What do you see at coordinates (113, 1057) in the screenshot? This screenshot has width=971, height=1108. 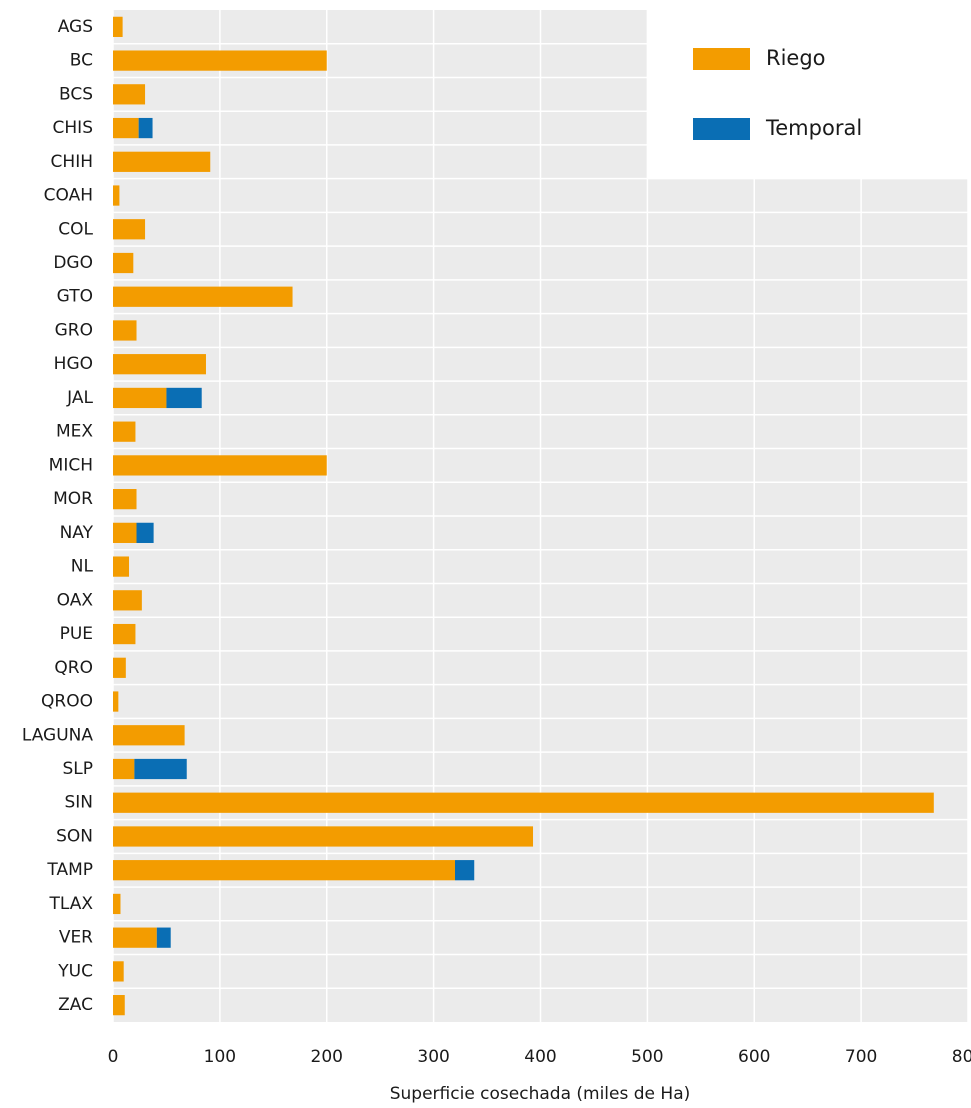 I see `x-tick-label: 0` at bounding box center [113, 1057].